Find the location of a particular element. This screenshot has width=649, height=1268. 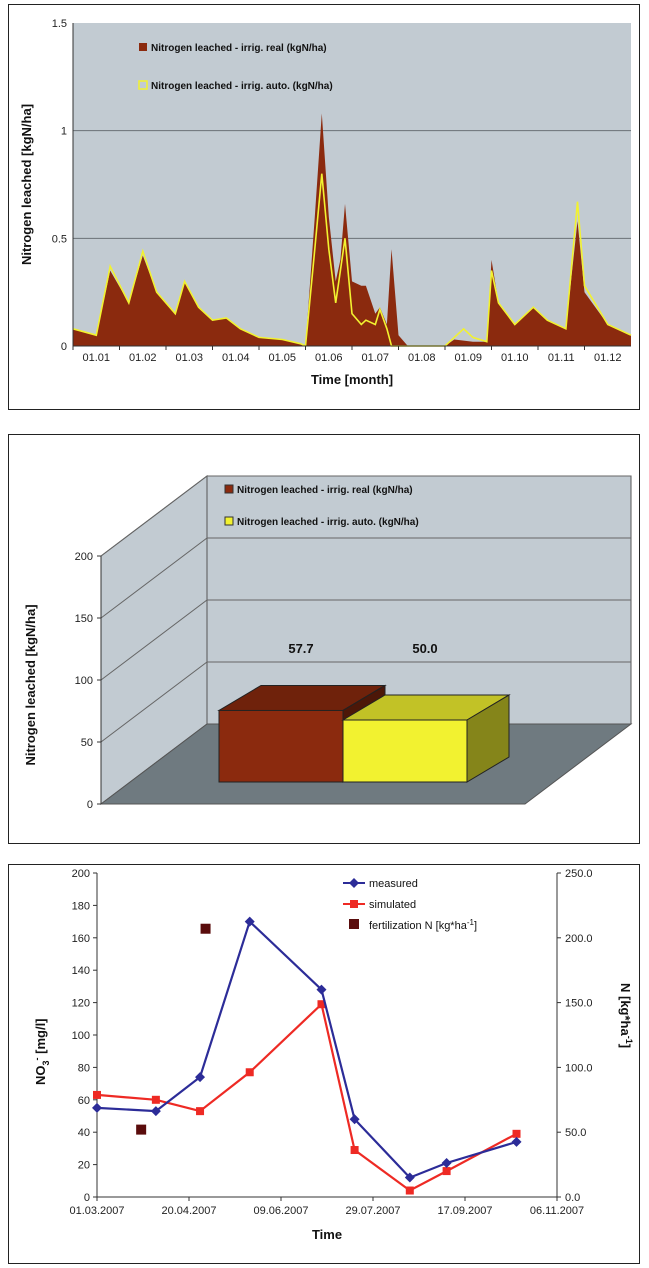

x-tick-label: 01.05 is located at coordinates (282, 358).